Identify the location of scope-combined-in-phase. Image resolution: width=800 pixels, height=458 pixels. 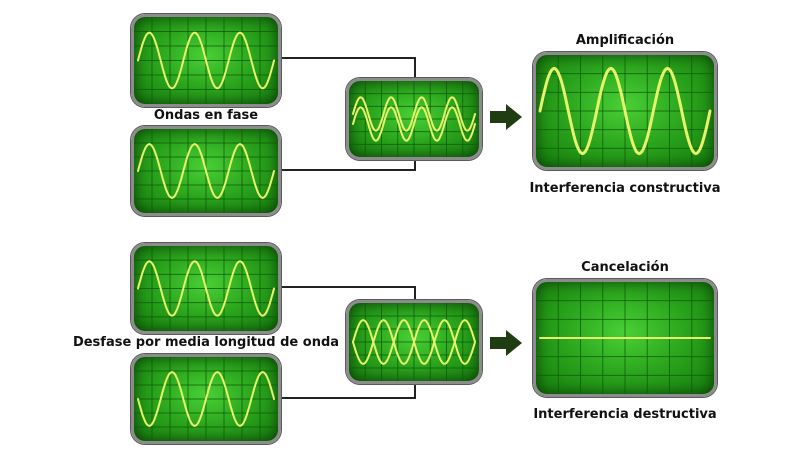
(414, 119).